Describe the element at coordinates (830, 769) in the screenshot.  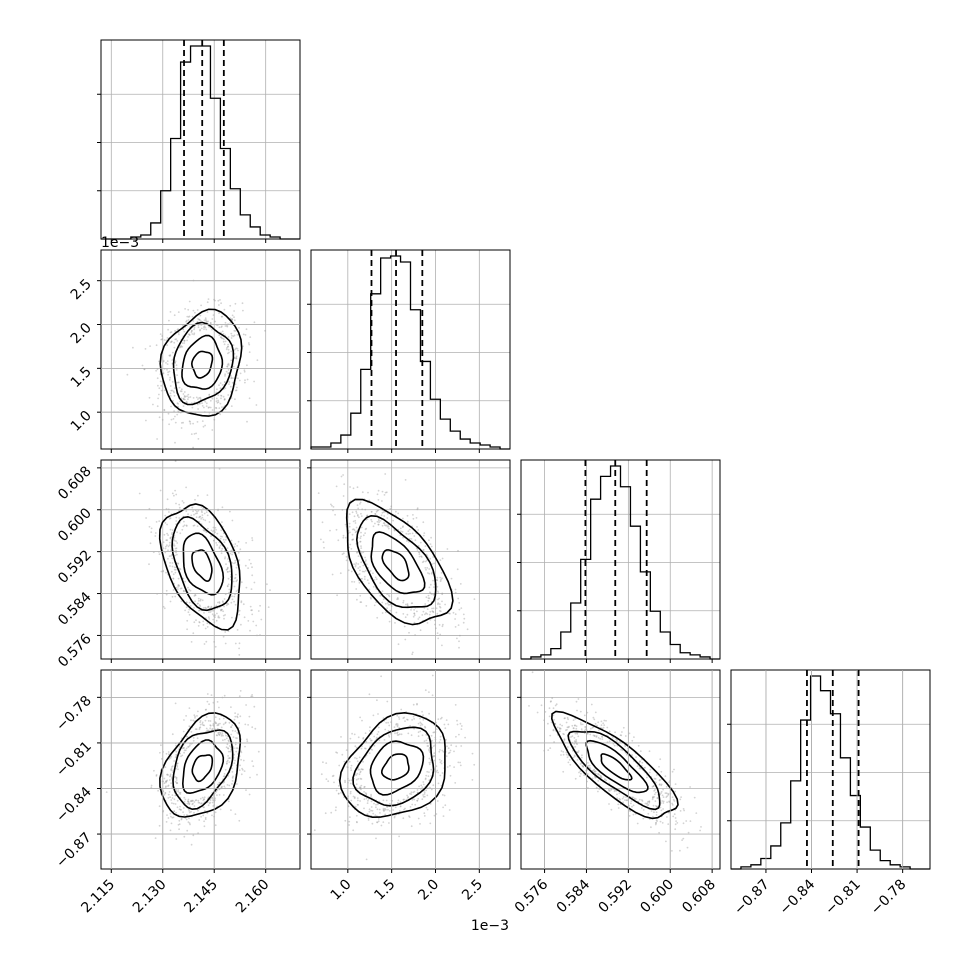
I see `panel-frame` at that location.